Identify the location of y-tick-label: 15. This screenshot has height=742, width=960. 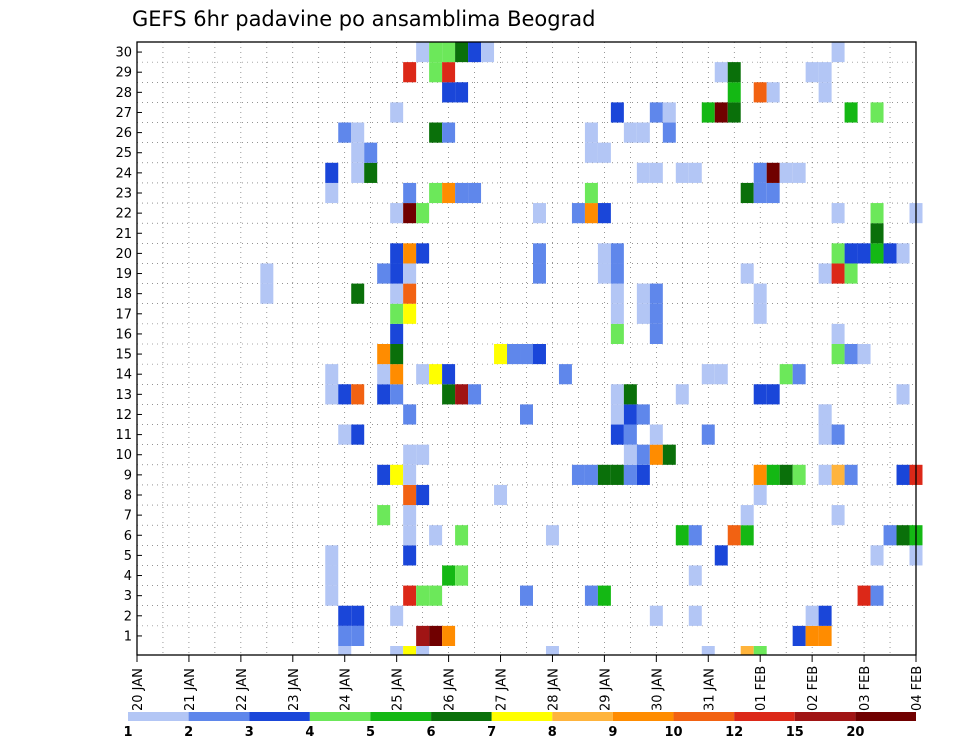
(123, 355).